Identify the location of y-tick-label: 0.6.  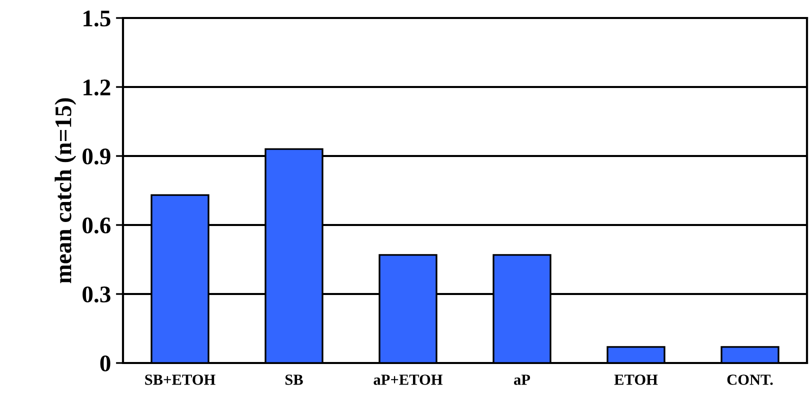
(96, 225).